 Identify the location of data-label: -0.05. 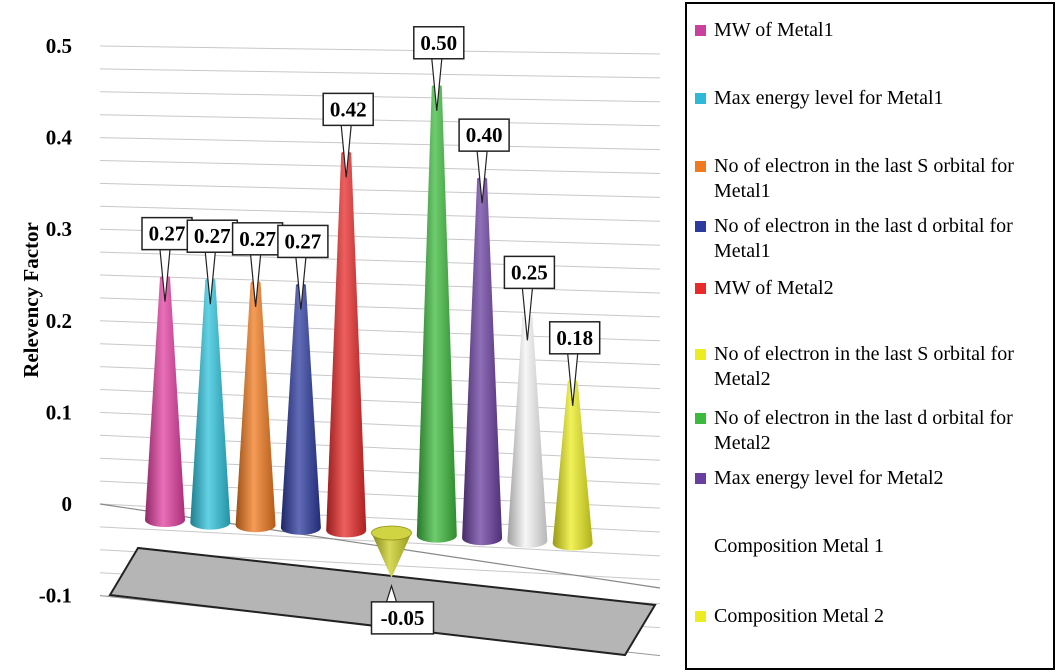
(402, 609).